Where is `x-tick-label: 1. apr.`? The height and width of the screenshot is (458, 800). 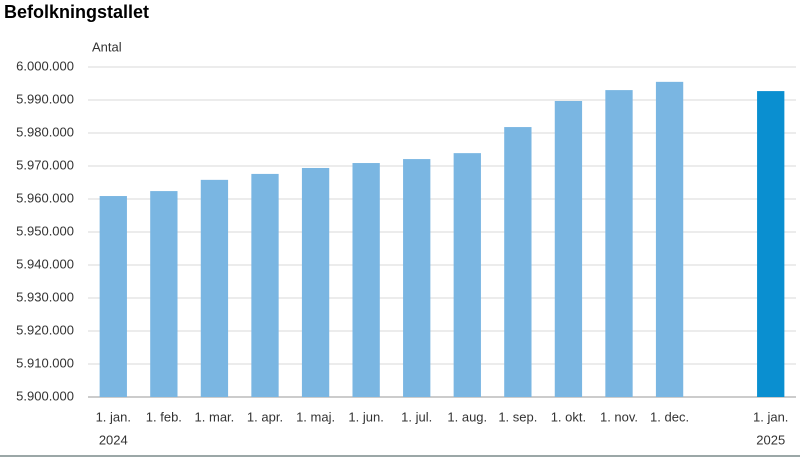 x-tick-label: 1. apr. is located at coordinates (265, 416).